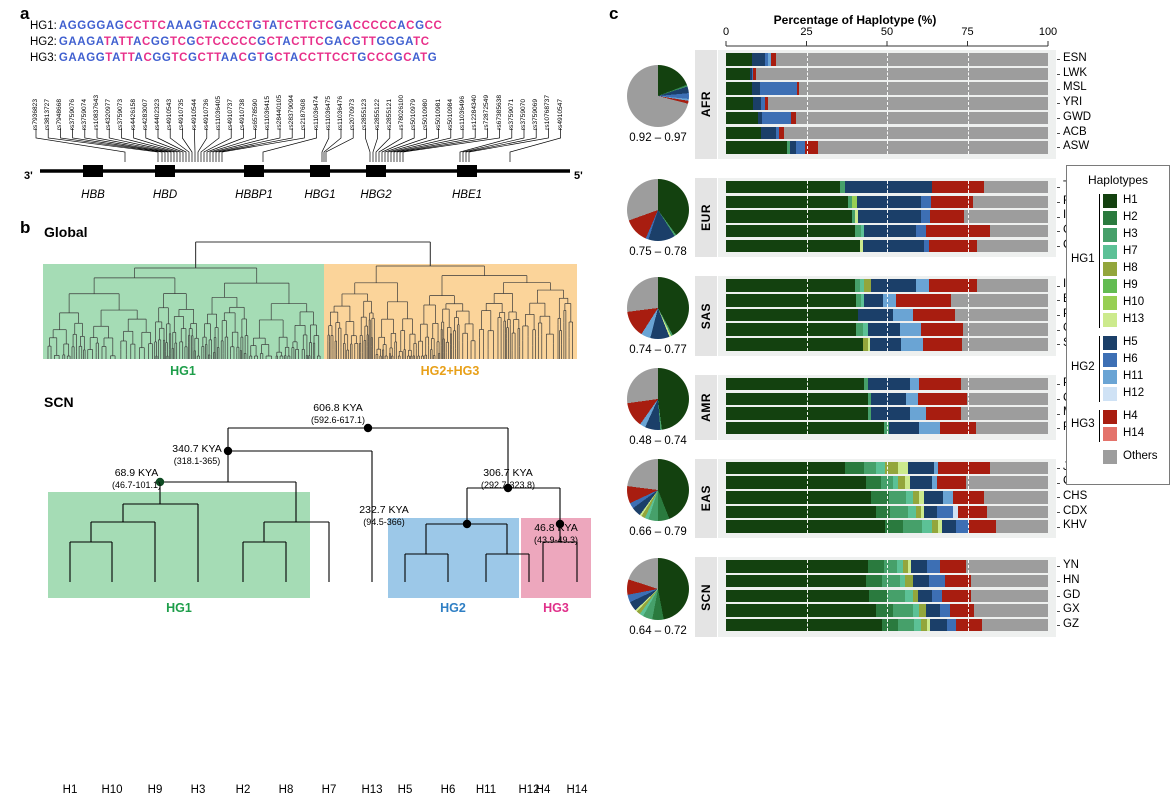  I want to click on rsid-label: rs7936823, so click(35, 114).